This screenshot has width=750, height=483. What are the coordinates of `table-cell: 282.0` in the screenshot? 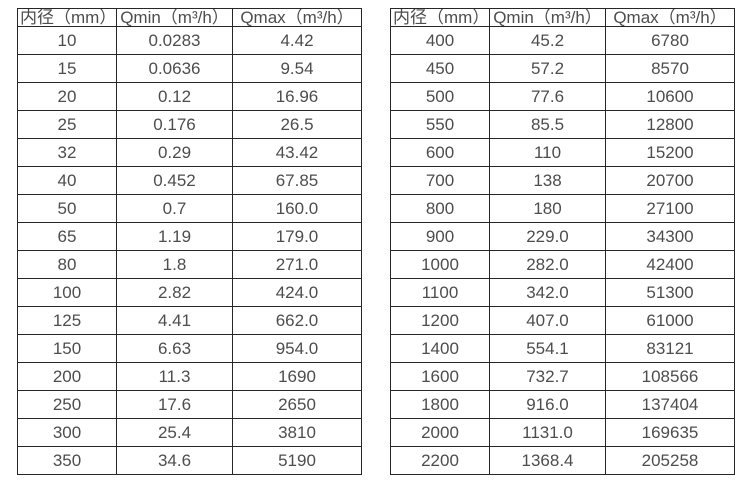 It's located at (547, 264).